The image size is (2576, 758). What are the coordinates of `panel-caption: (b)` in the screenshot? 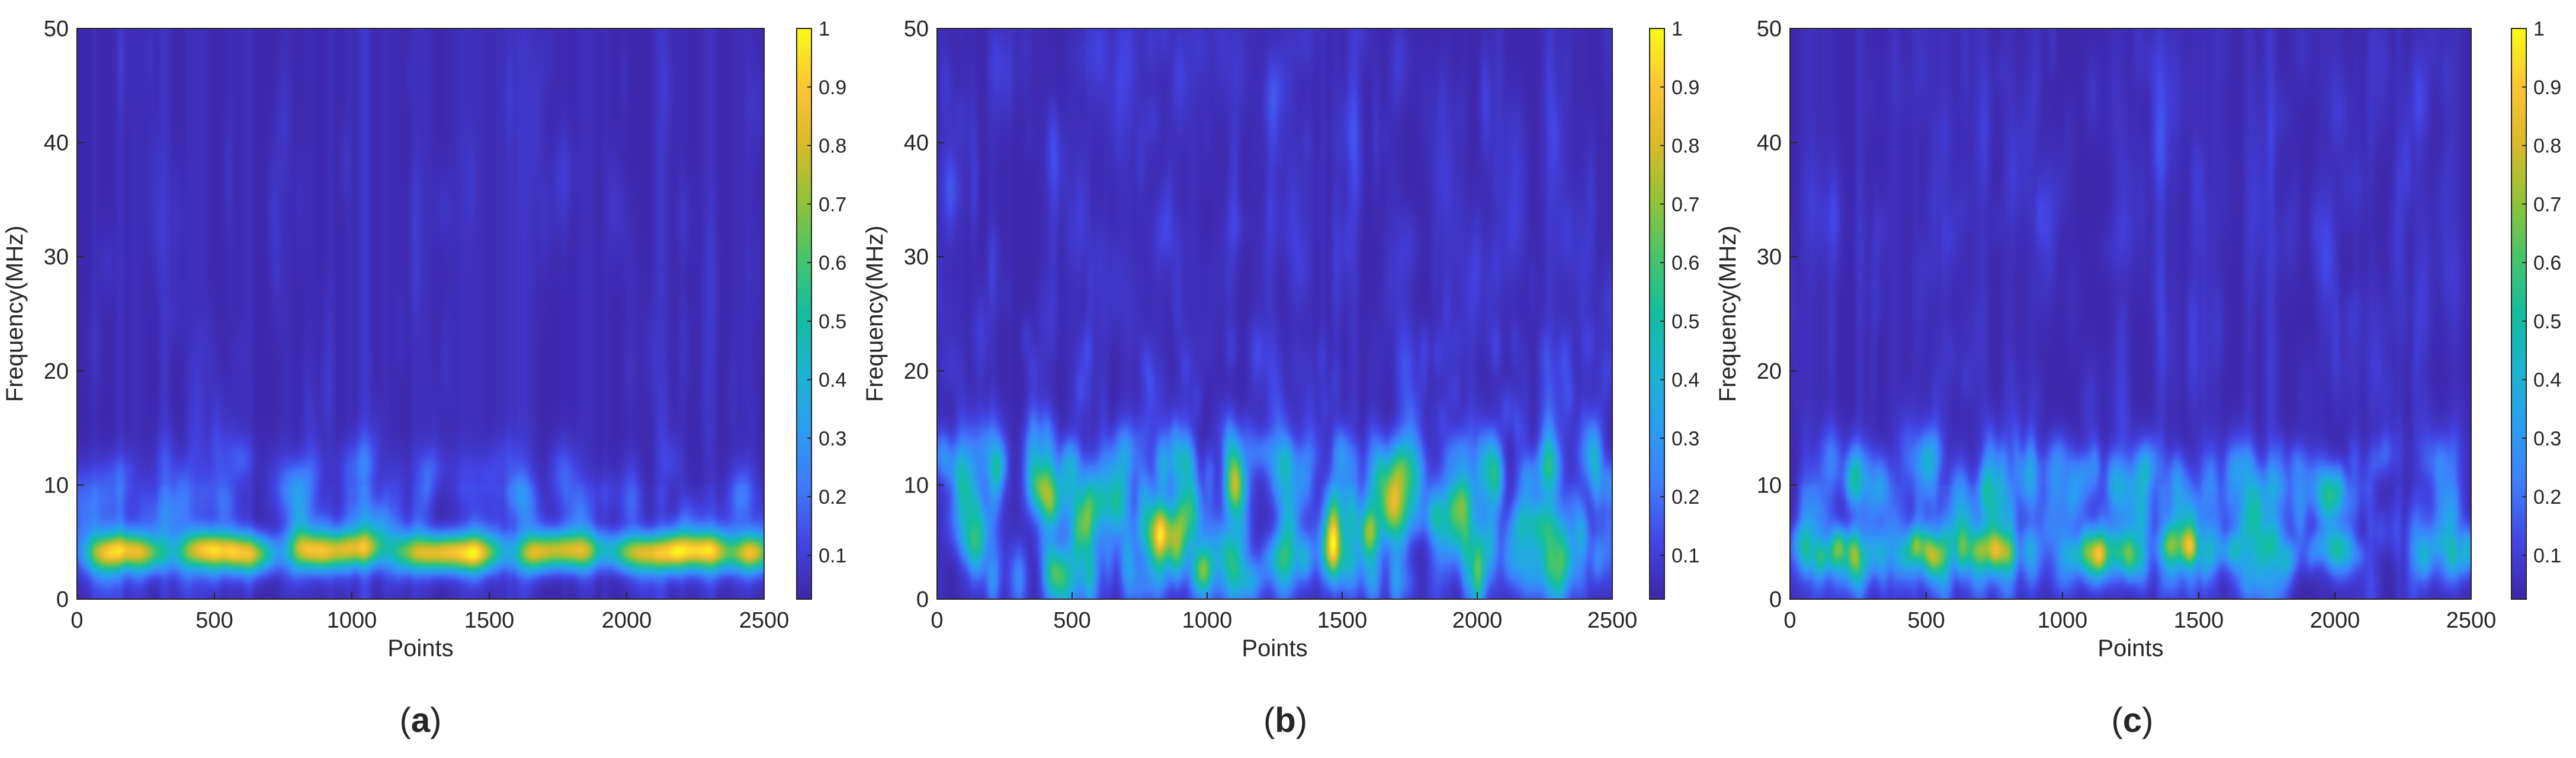 It's located at (1285, 720).